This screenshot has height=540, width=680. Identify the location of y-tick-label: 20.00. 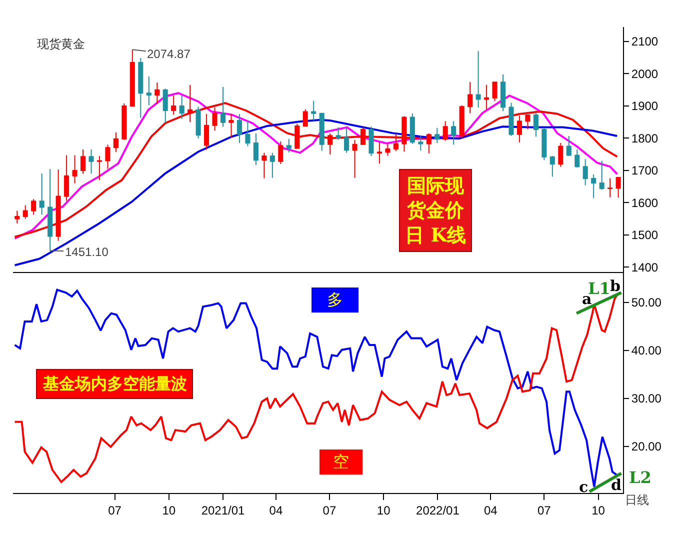
(646, 447).